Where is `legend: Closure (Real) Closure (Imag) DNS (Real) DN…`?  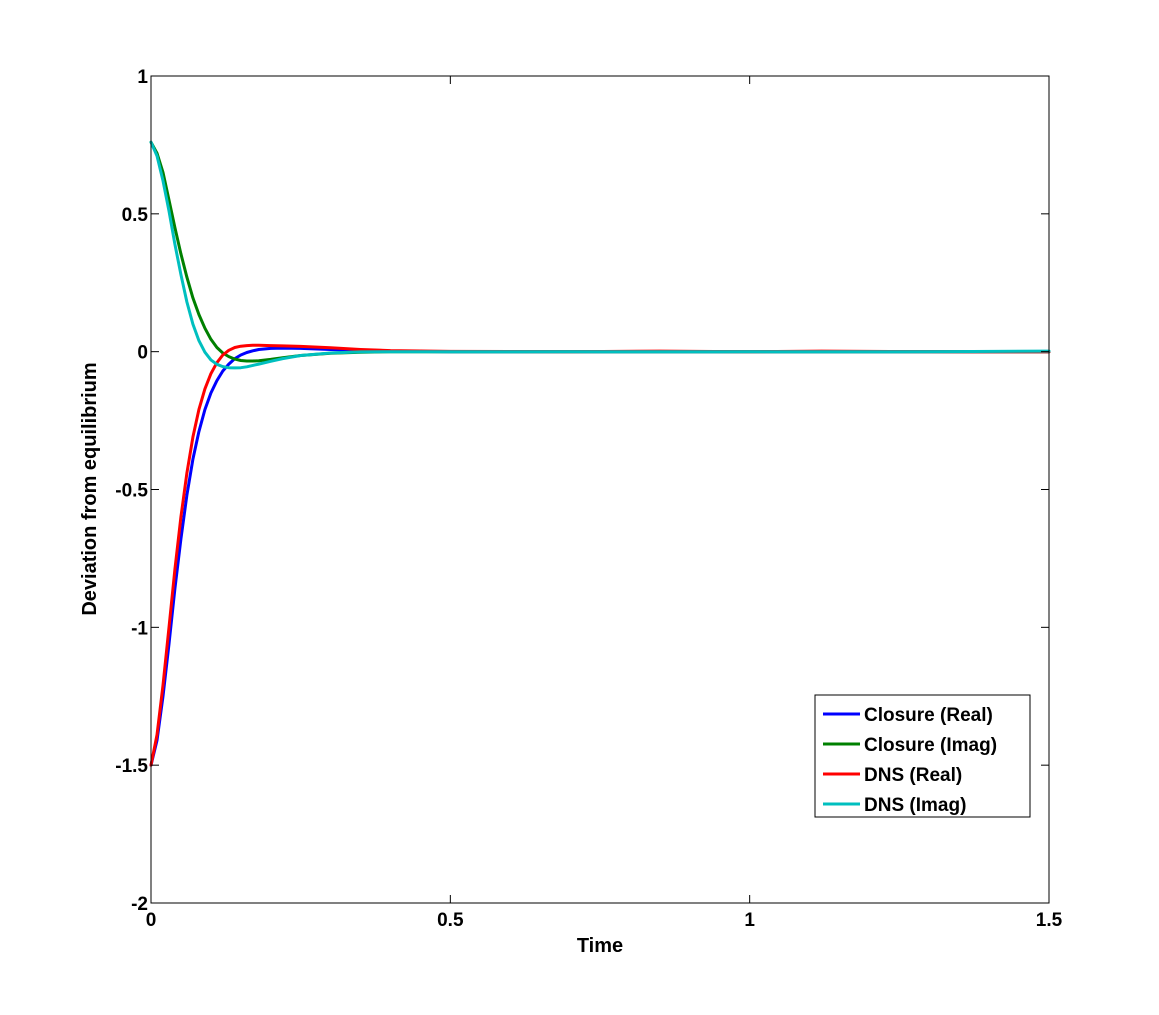
legend: Closure (Real) Closure (Imag) DNS (Real) DN… is located at coordinates (922, 756).